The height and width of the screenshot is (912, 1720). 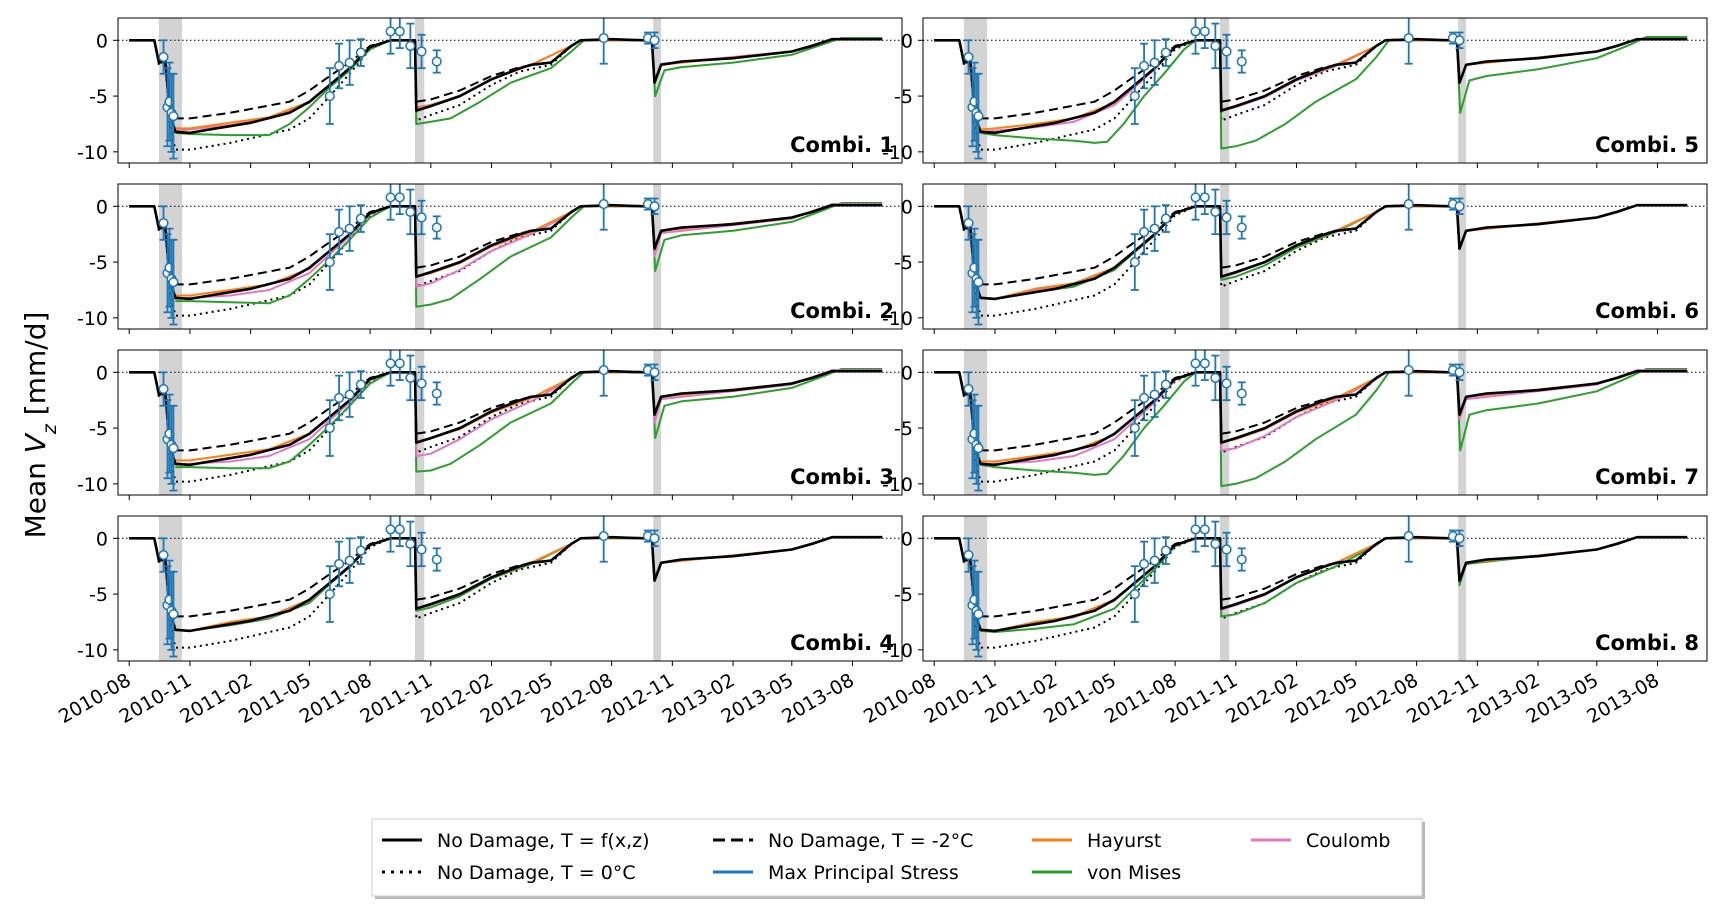 I want to click on legend-label: Hayurst, so click(x=1124, y=841).